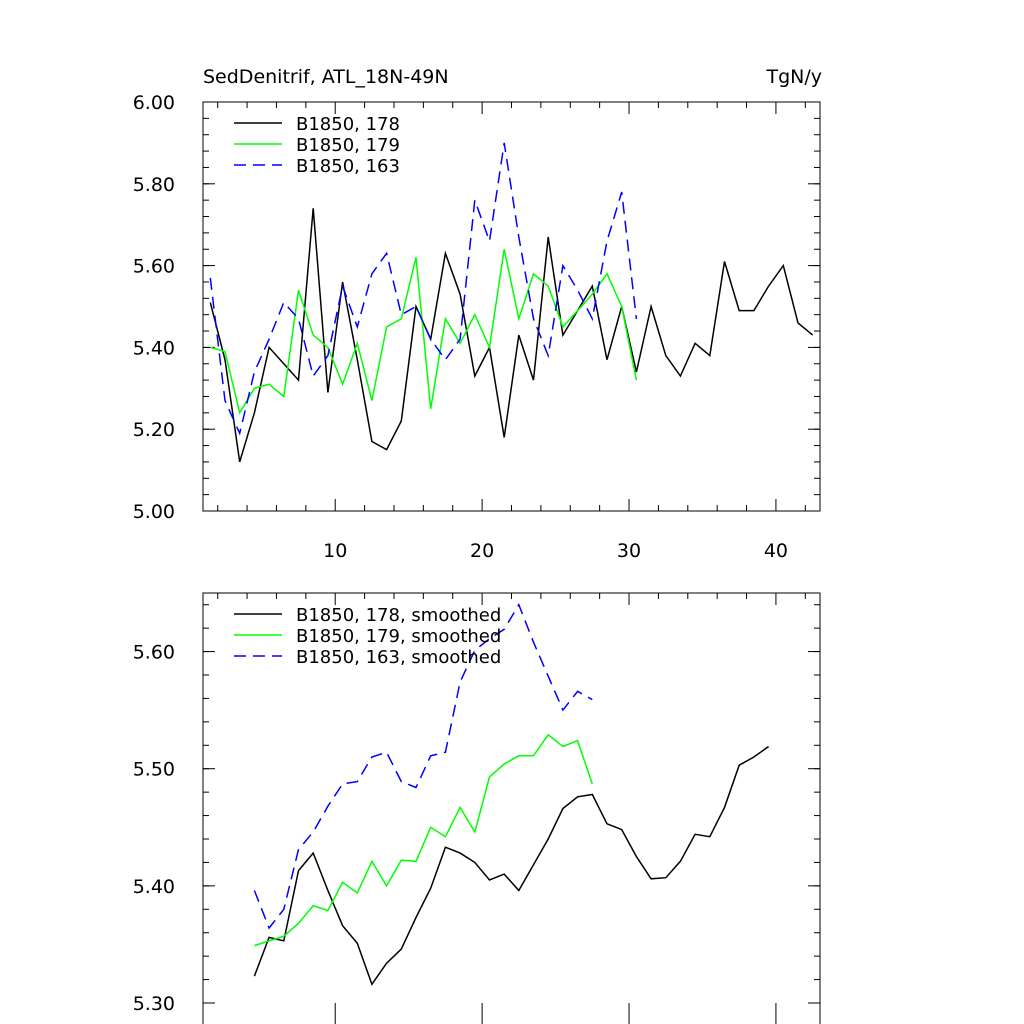  What do you see at coordinates (154, 430) in the screenshot?
I see `y-tick-label: 5.20` at bounding box center [154, 430].